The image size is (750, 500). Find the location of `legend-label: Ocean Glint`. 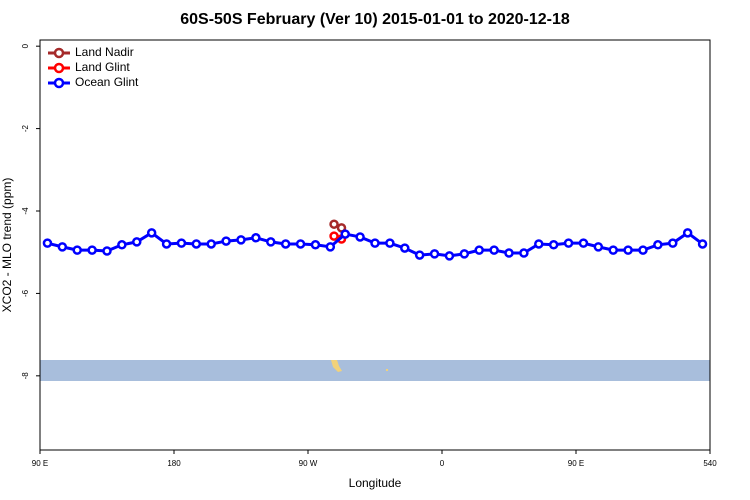

legend-label: Ocean Glint is located at coordinates (107, 82).